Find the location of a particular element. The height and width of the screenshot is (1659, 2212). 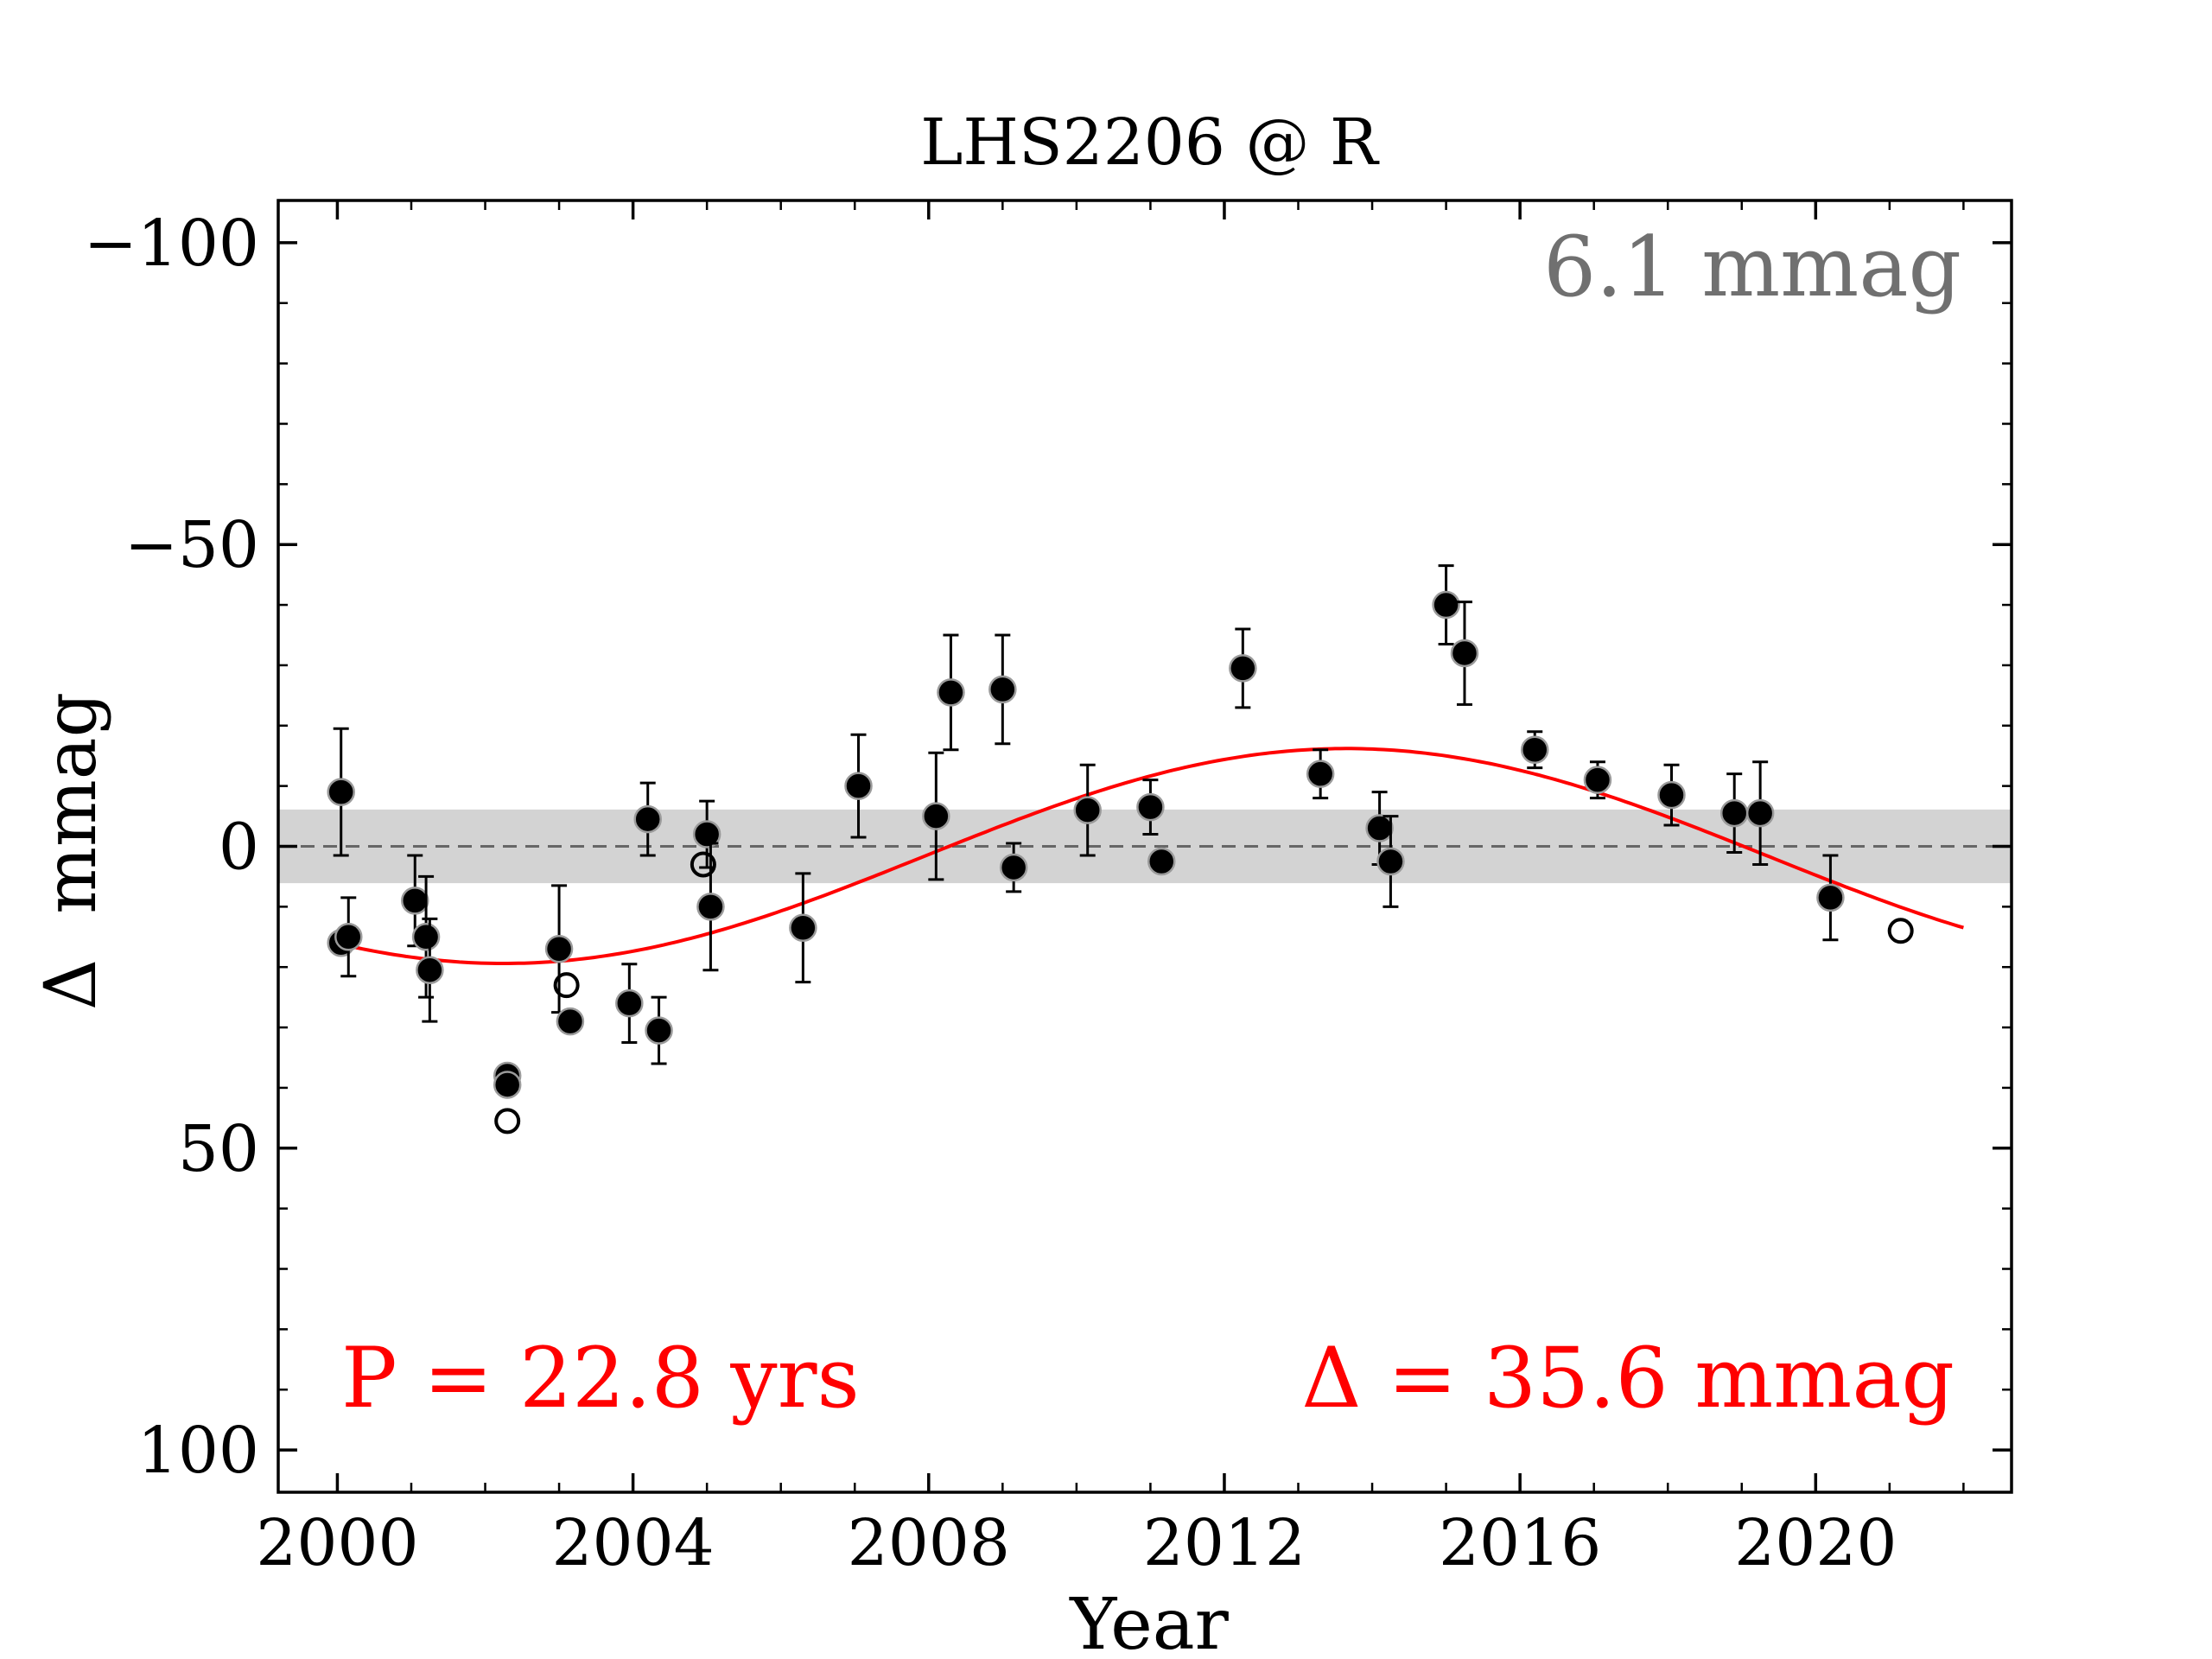

amplitude-annotation: Δ = 35.6 mmag is located at coordinates (1628, 1378).